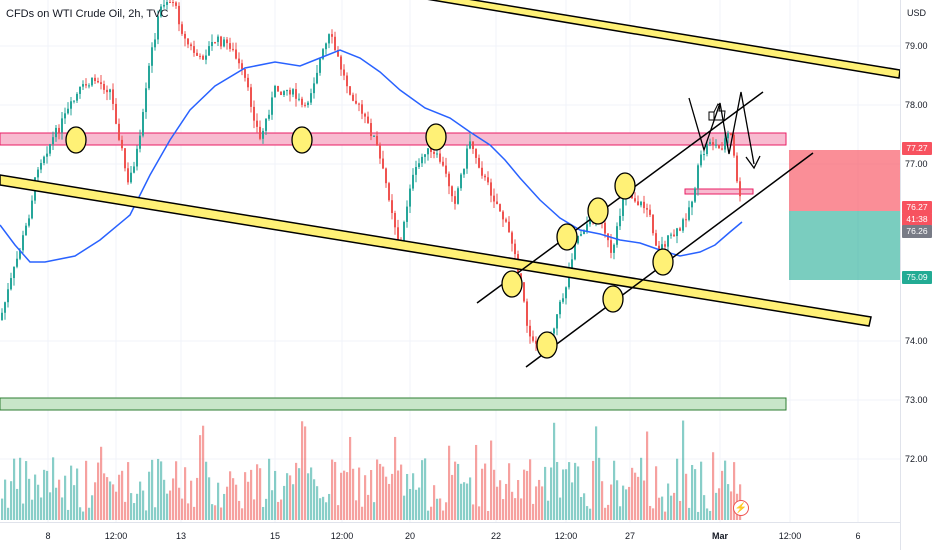  Describe the element at coordinates (916, 164) in the screenshot. I see `price-tick-label: 77.00` at that location.